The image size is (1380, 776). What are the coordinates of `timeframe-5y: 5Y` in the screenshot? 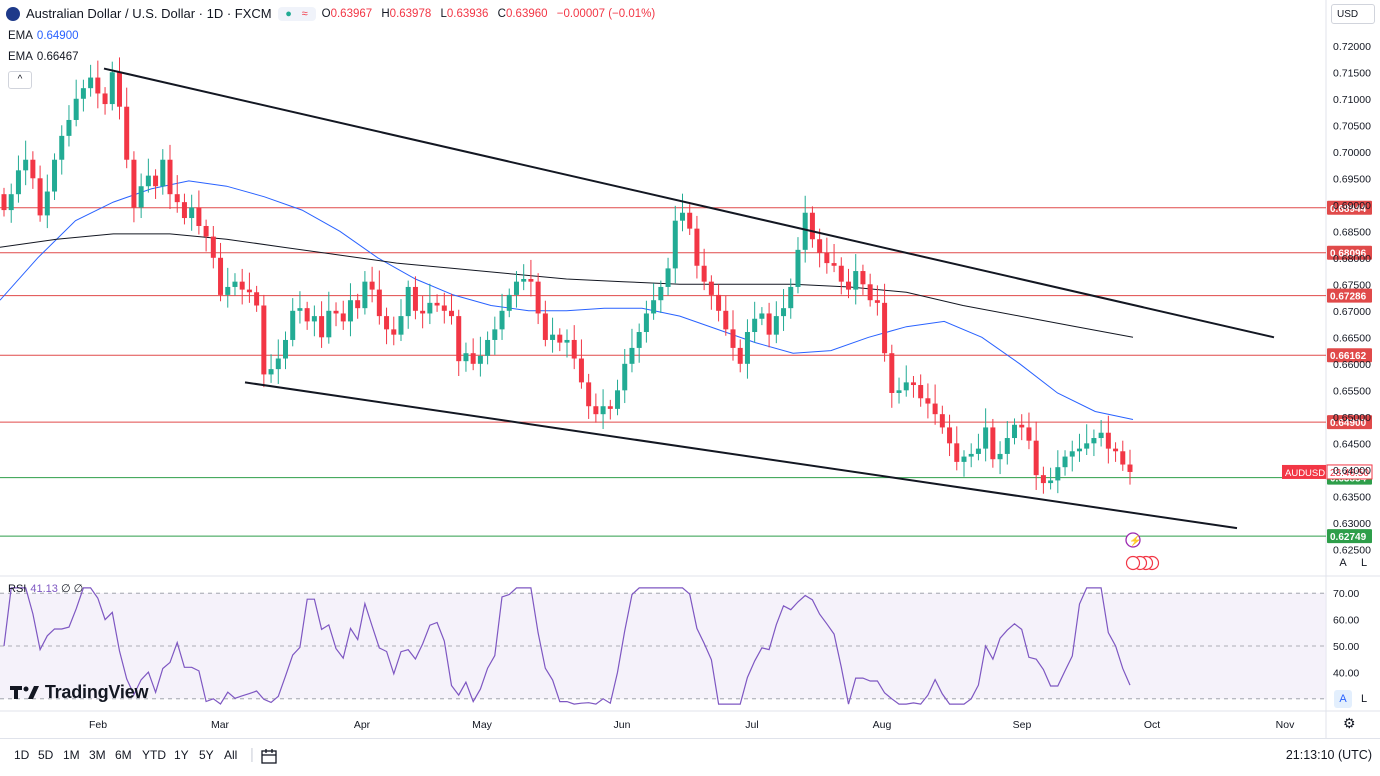 It's located at (206, 755).